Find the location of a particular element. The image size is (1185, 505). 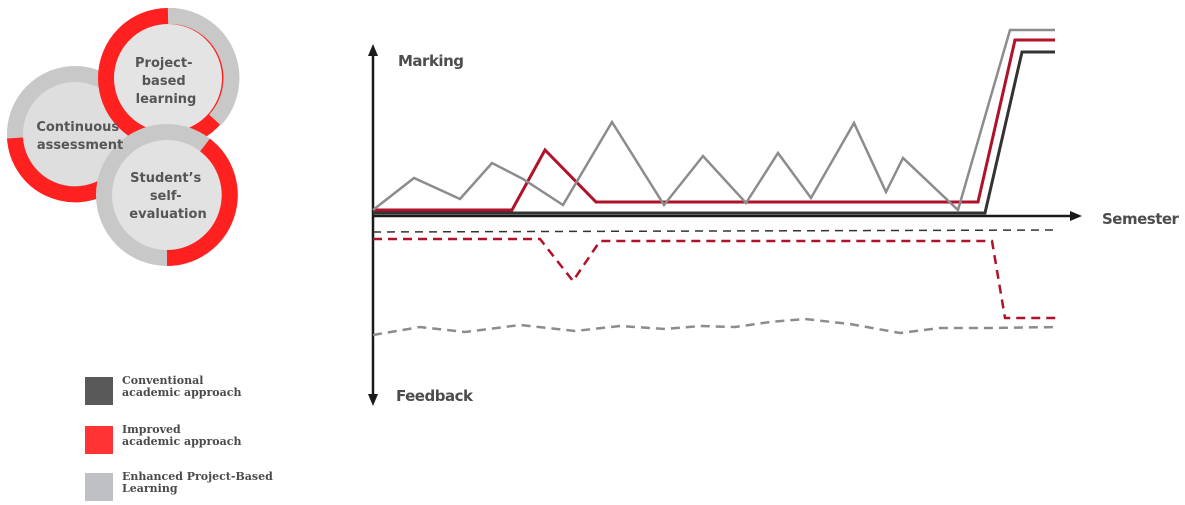

legend-label-enhanced: Enhanced Project-Based Learning is located at coordinates (212, 483).